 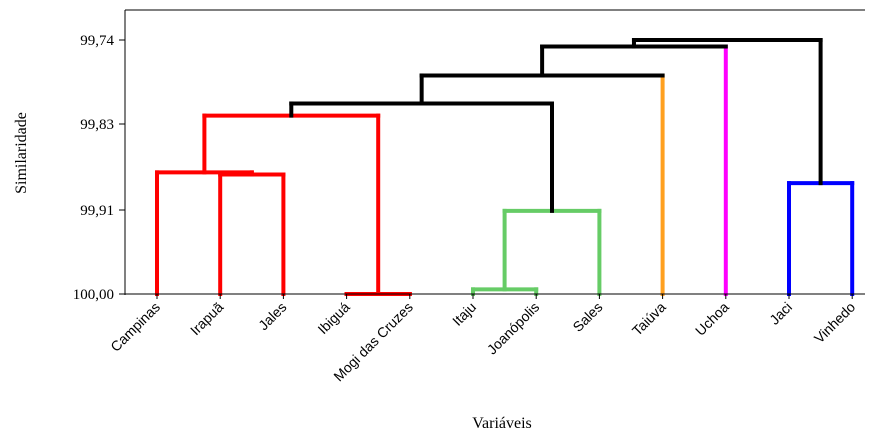 What do you see at coordinates (502, 423) in the screenshot?
I see `x-axis-title: Variáveis` at bounding box center [502, 423].